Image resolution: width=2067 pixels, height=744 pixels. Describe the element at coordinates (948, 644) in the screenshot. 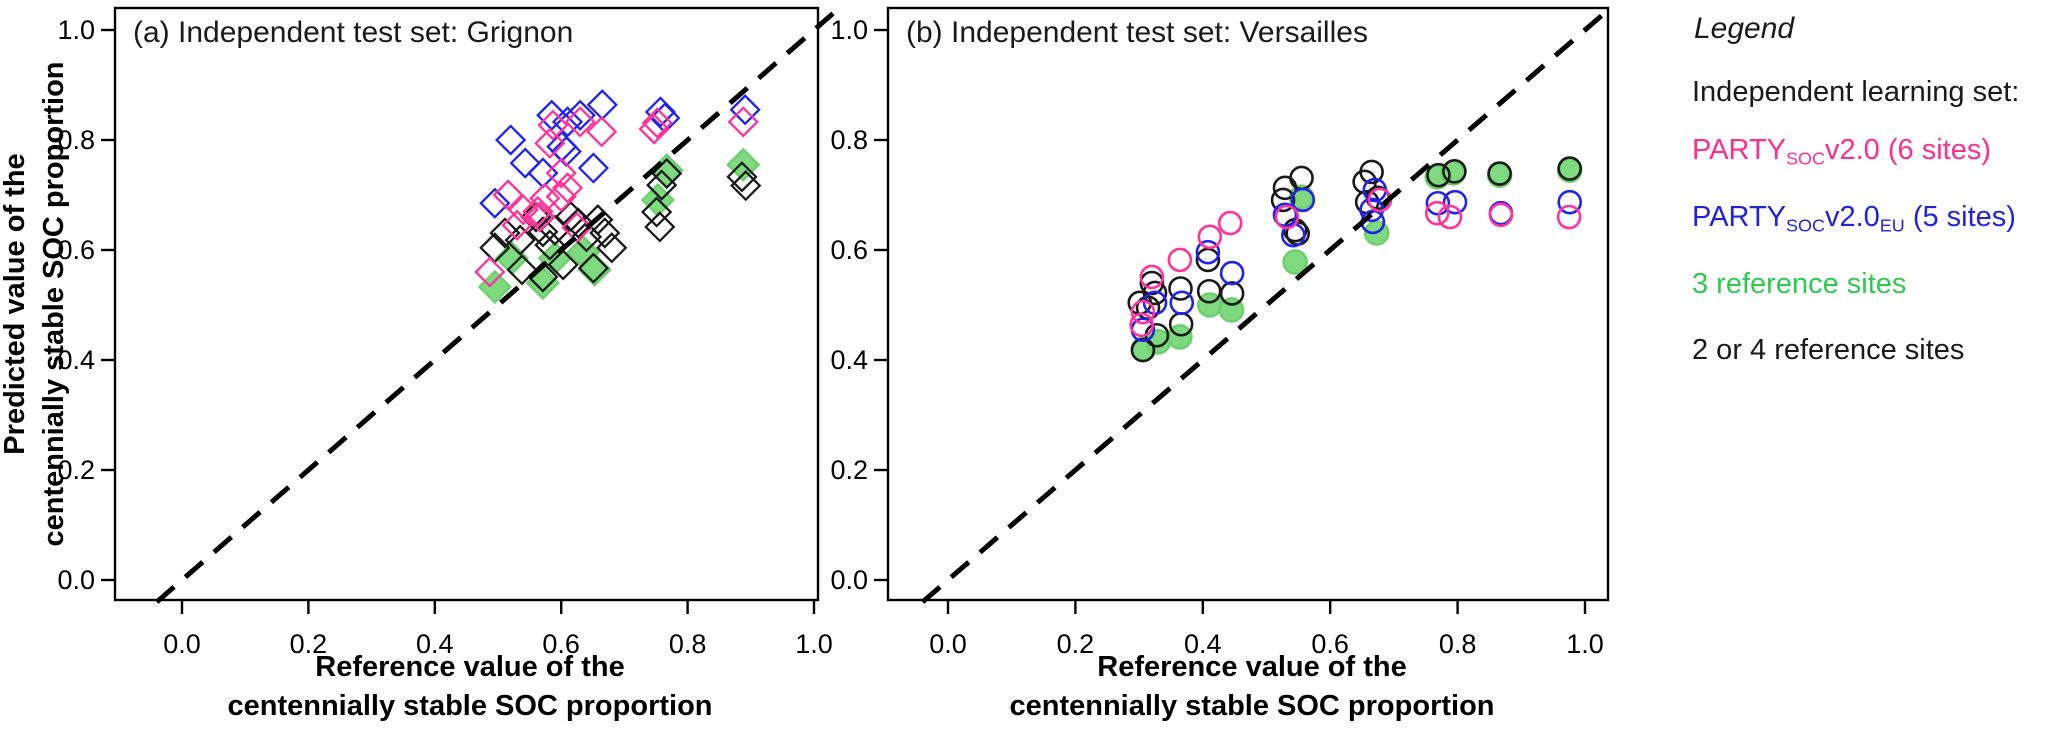

I see `panel-b-x-tick-label: 0.0` at that location.